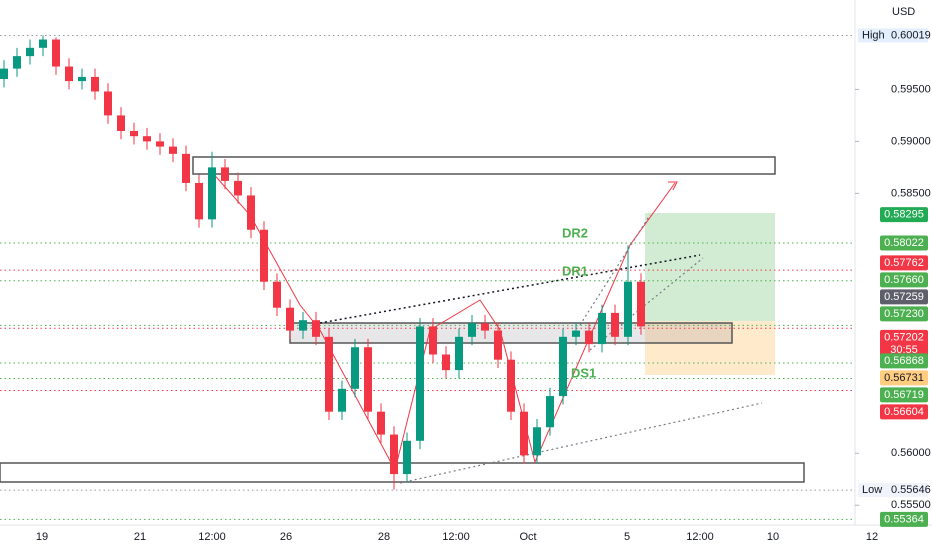 This screenshot has height=550, width=932. Describe the element at coordinates (575, 232) in the screenshot. I see `annotation: DR2` at that location.